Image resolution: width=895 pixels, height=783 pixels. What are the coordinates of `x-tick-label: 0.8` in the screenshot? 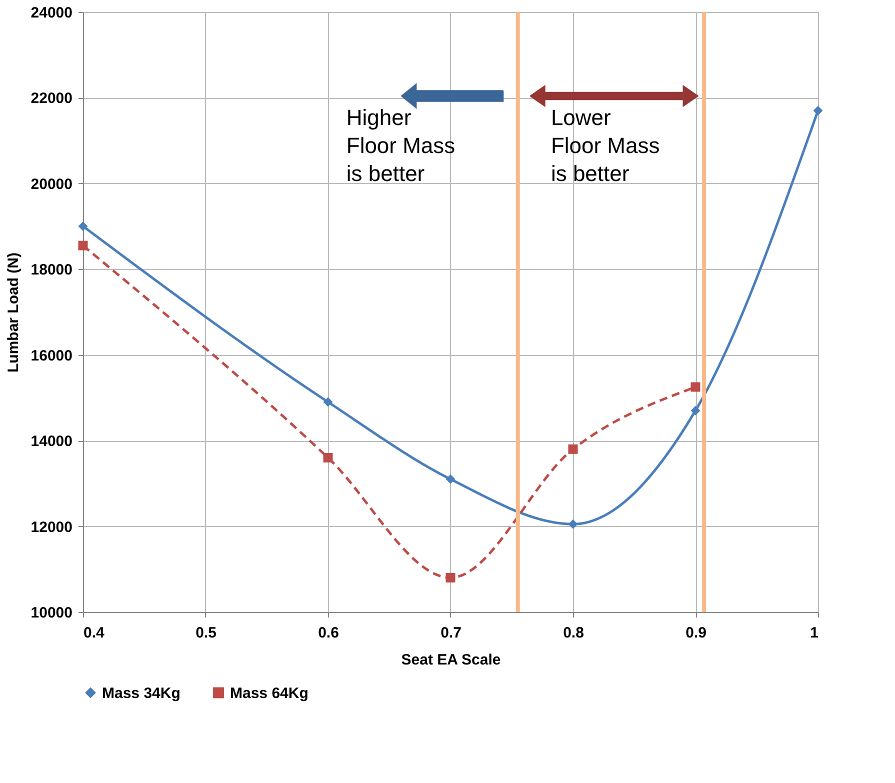 It's located at (573, 633).